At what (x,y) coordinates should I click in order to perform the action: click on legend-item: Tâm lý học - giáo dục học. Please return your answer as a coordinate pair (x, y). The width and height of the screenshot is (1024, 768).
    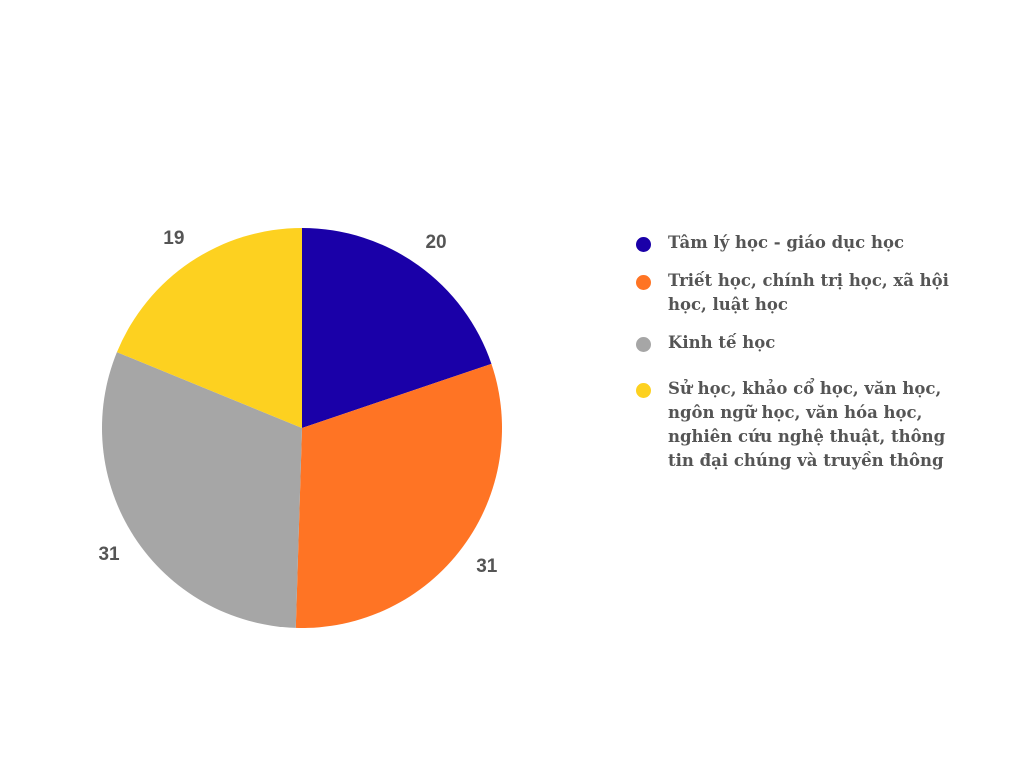
    Looking at the image, I should click on (796, 243).